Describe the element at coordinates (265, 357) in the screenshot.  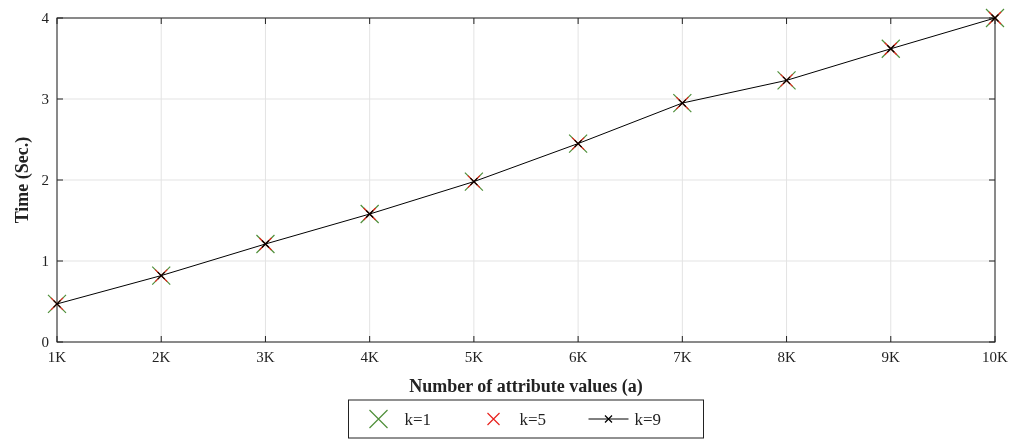
I see `x-tick-label: 3K` at that location.